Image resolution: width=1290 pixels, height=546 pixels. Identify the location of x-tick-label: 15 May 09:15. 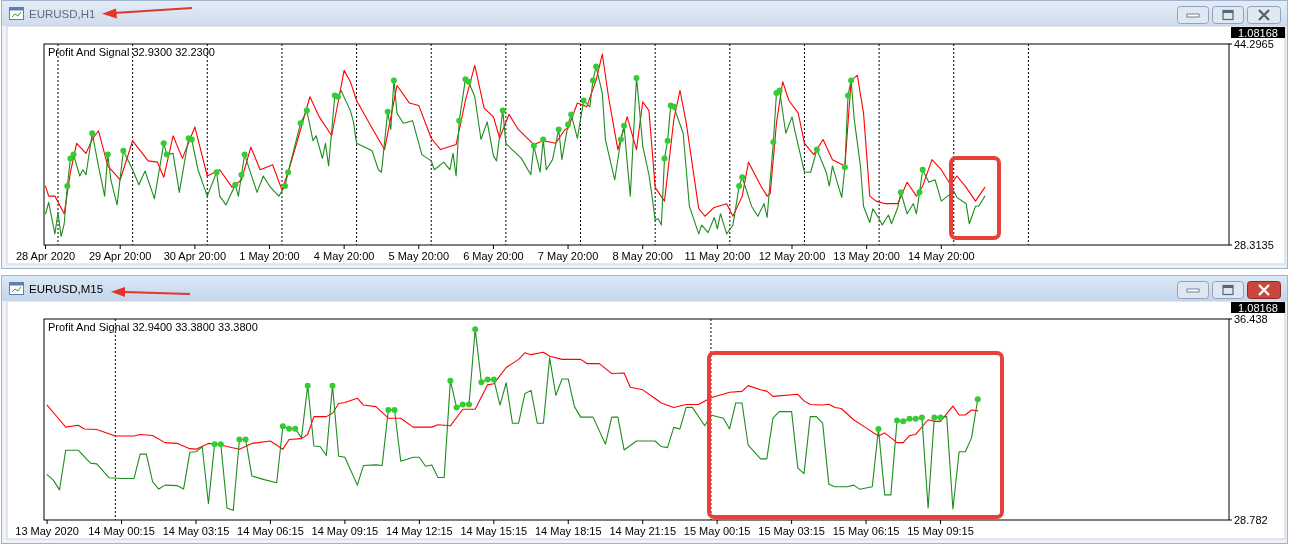
(940, 531).